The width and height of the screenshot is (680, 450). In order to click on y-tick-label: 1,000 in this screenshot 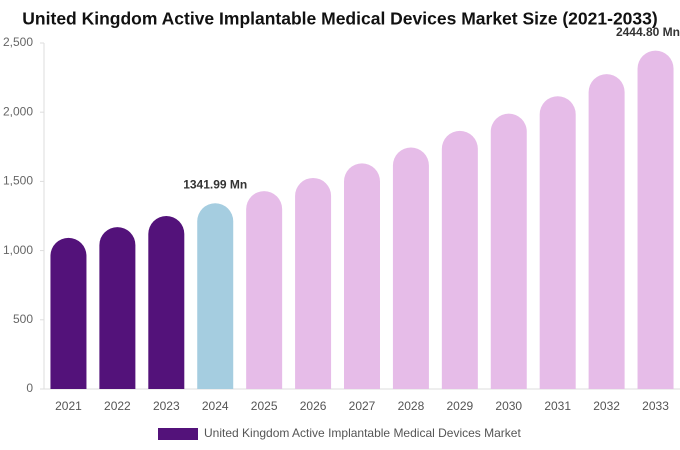, I will do `click(18, 250)`.